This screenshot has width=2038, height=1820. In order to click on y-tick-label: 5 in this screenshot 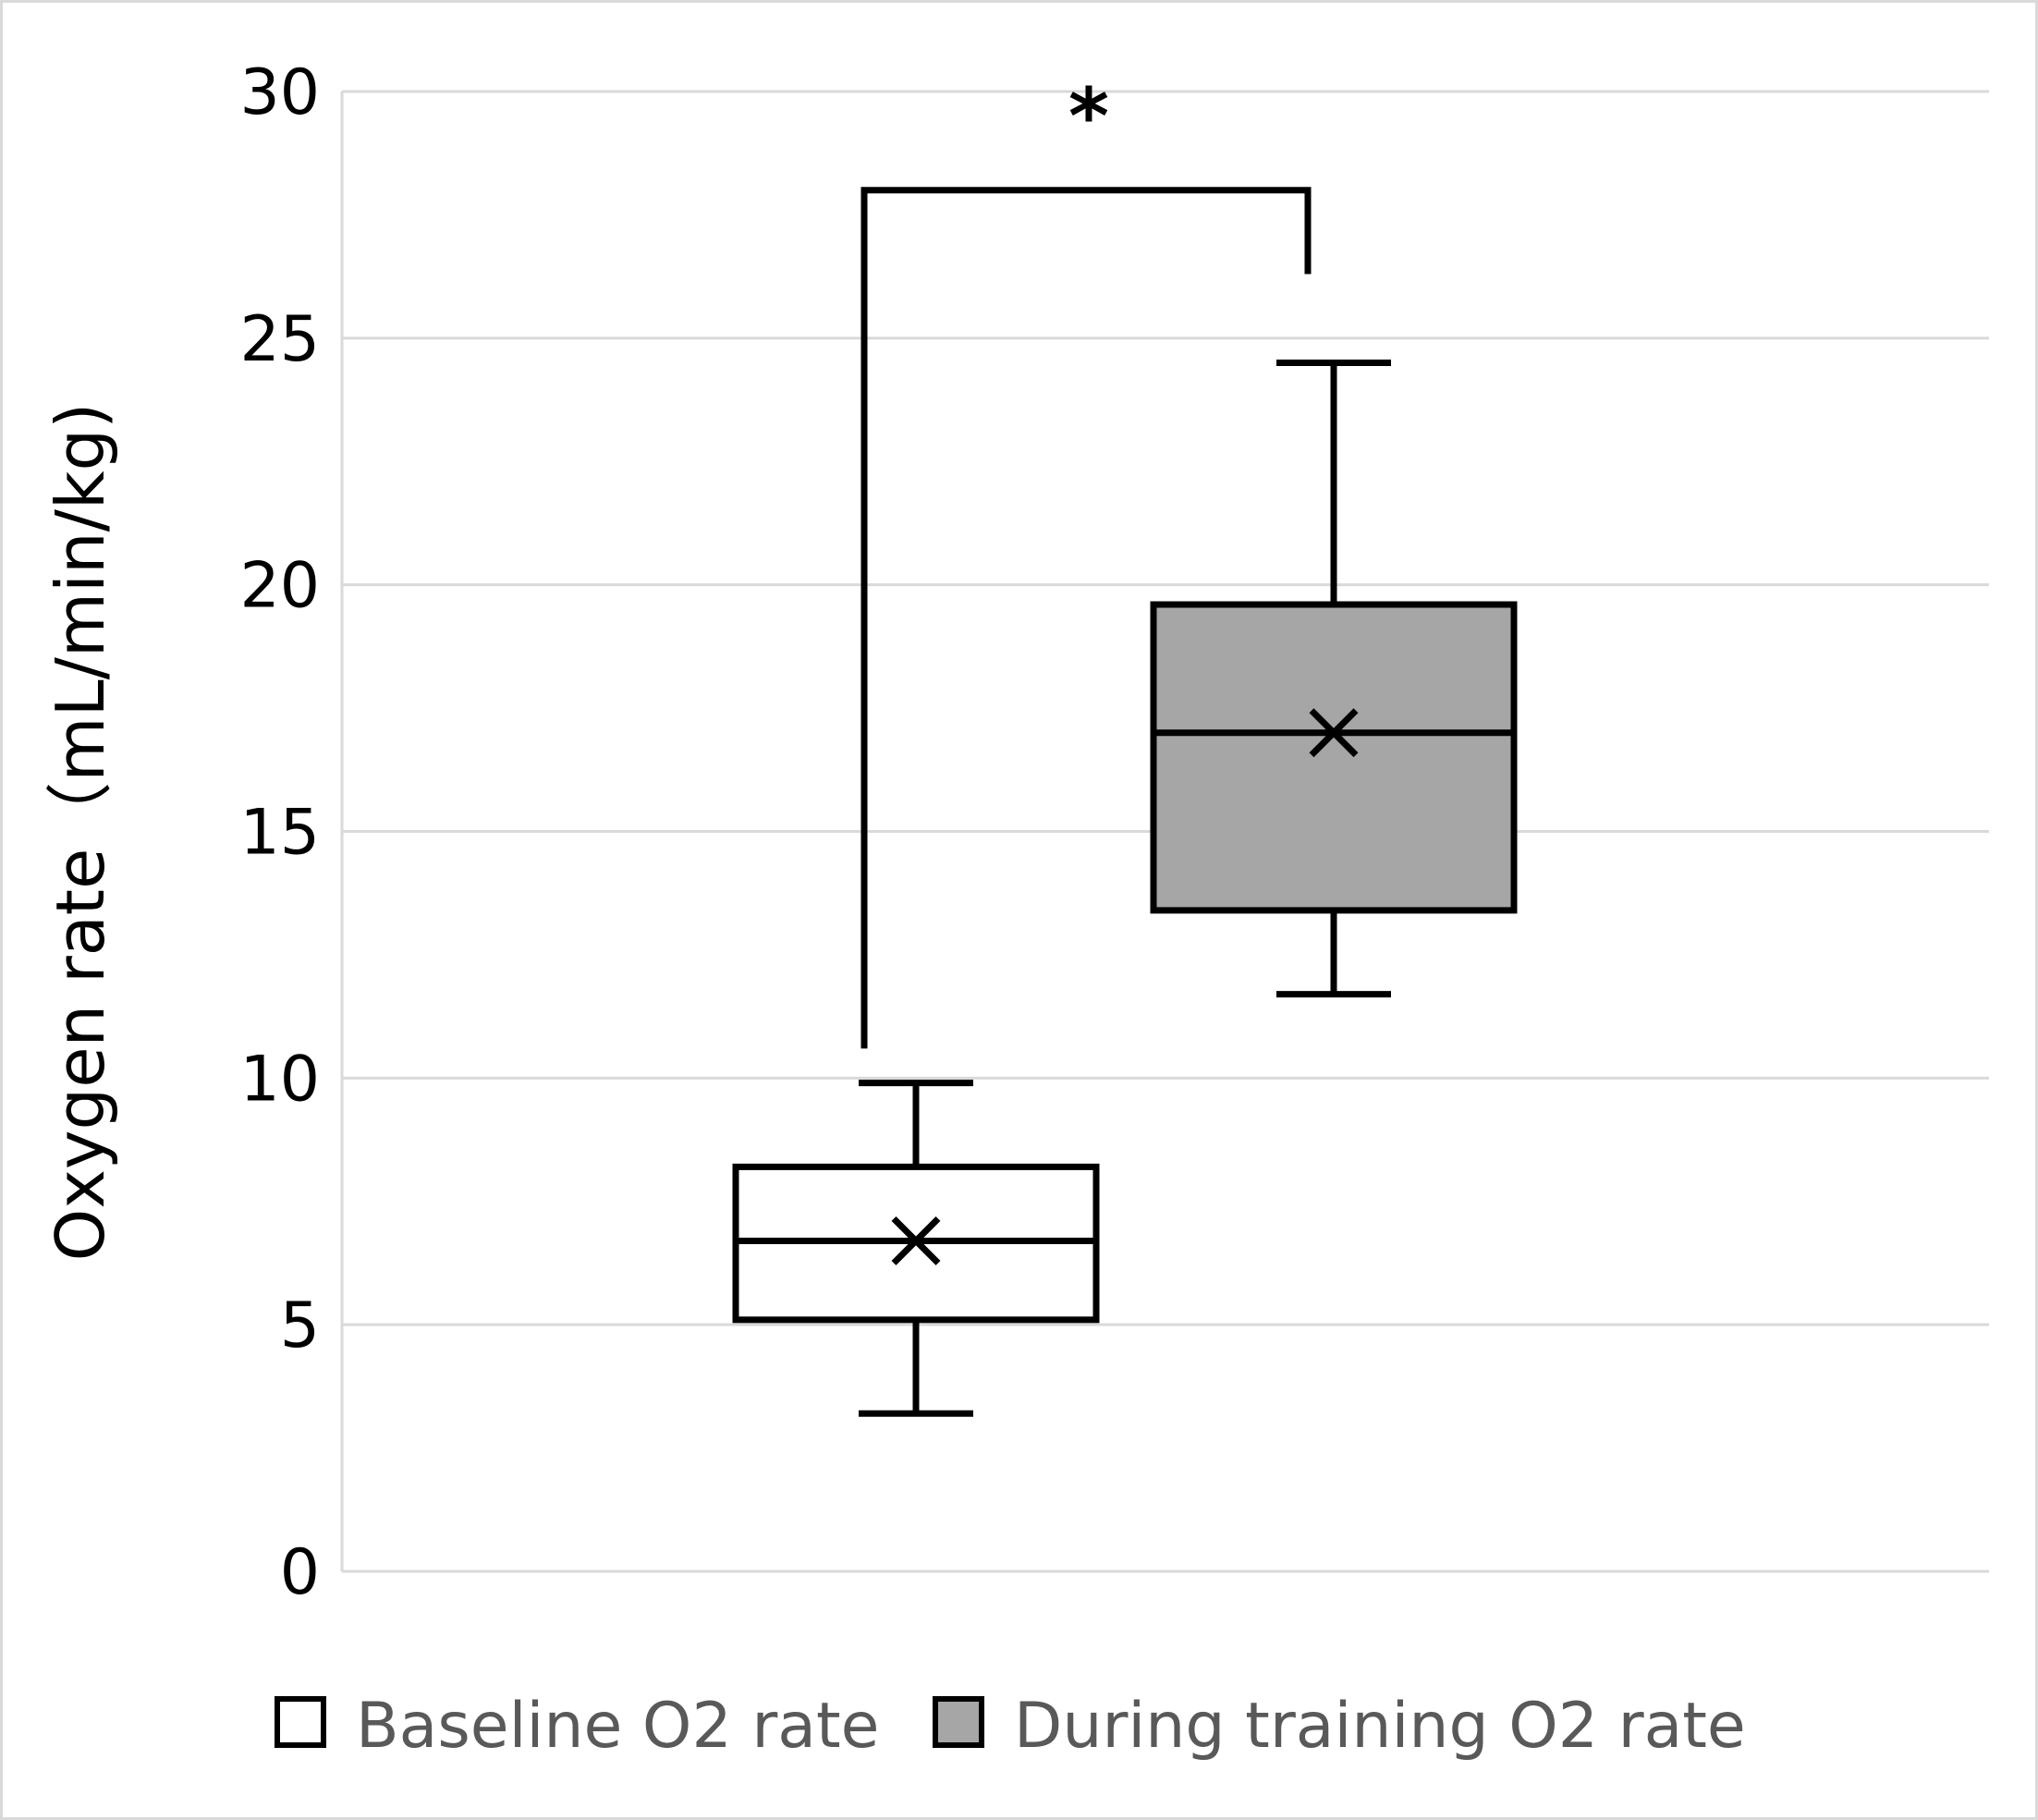, I will do `click(300, 1325)`.